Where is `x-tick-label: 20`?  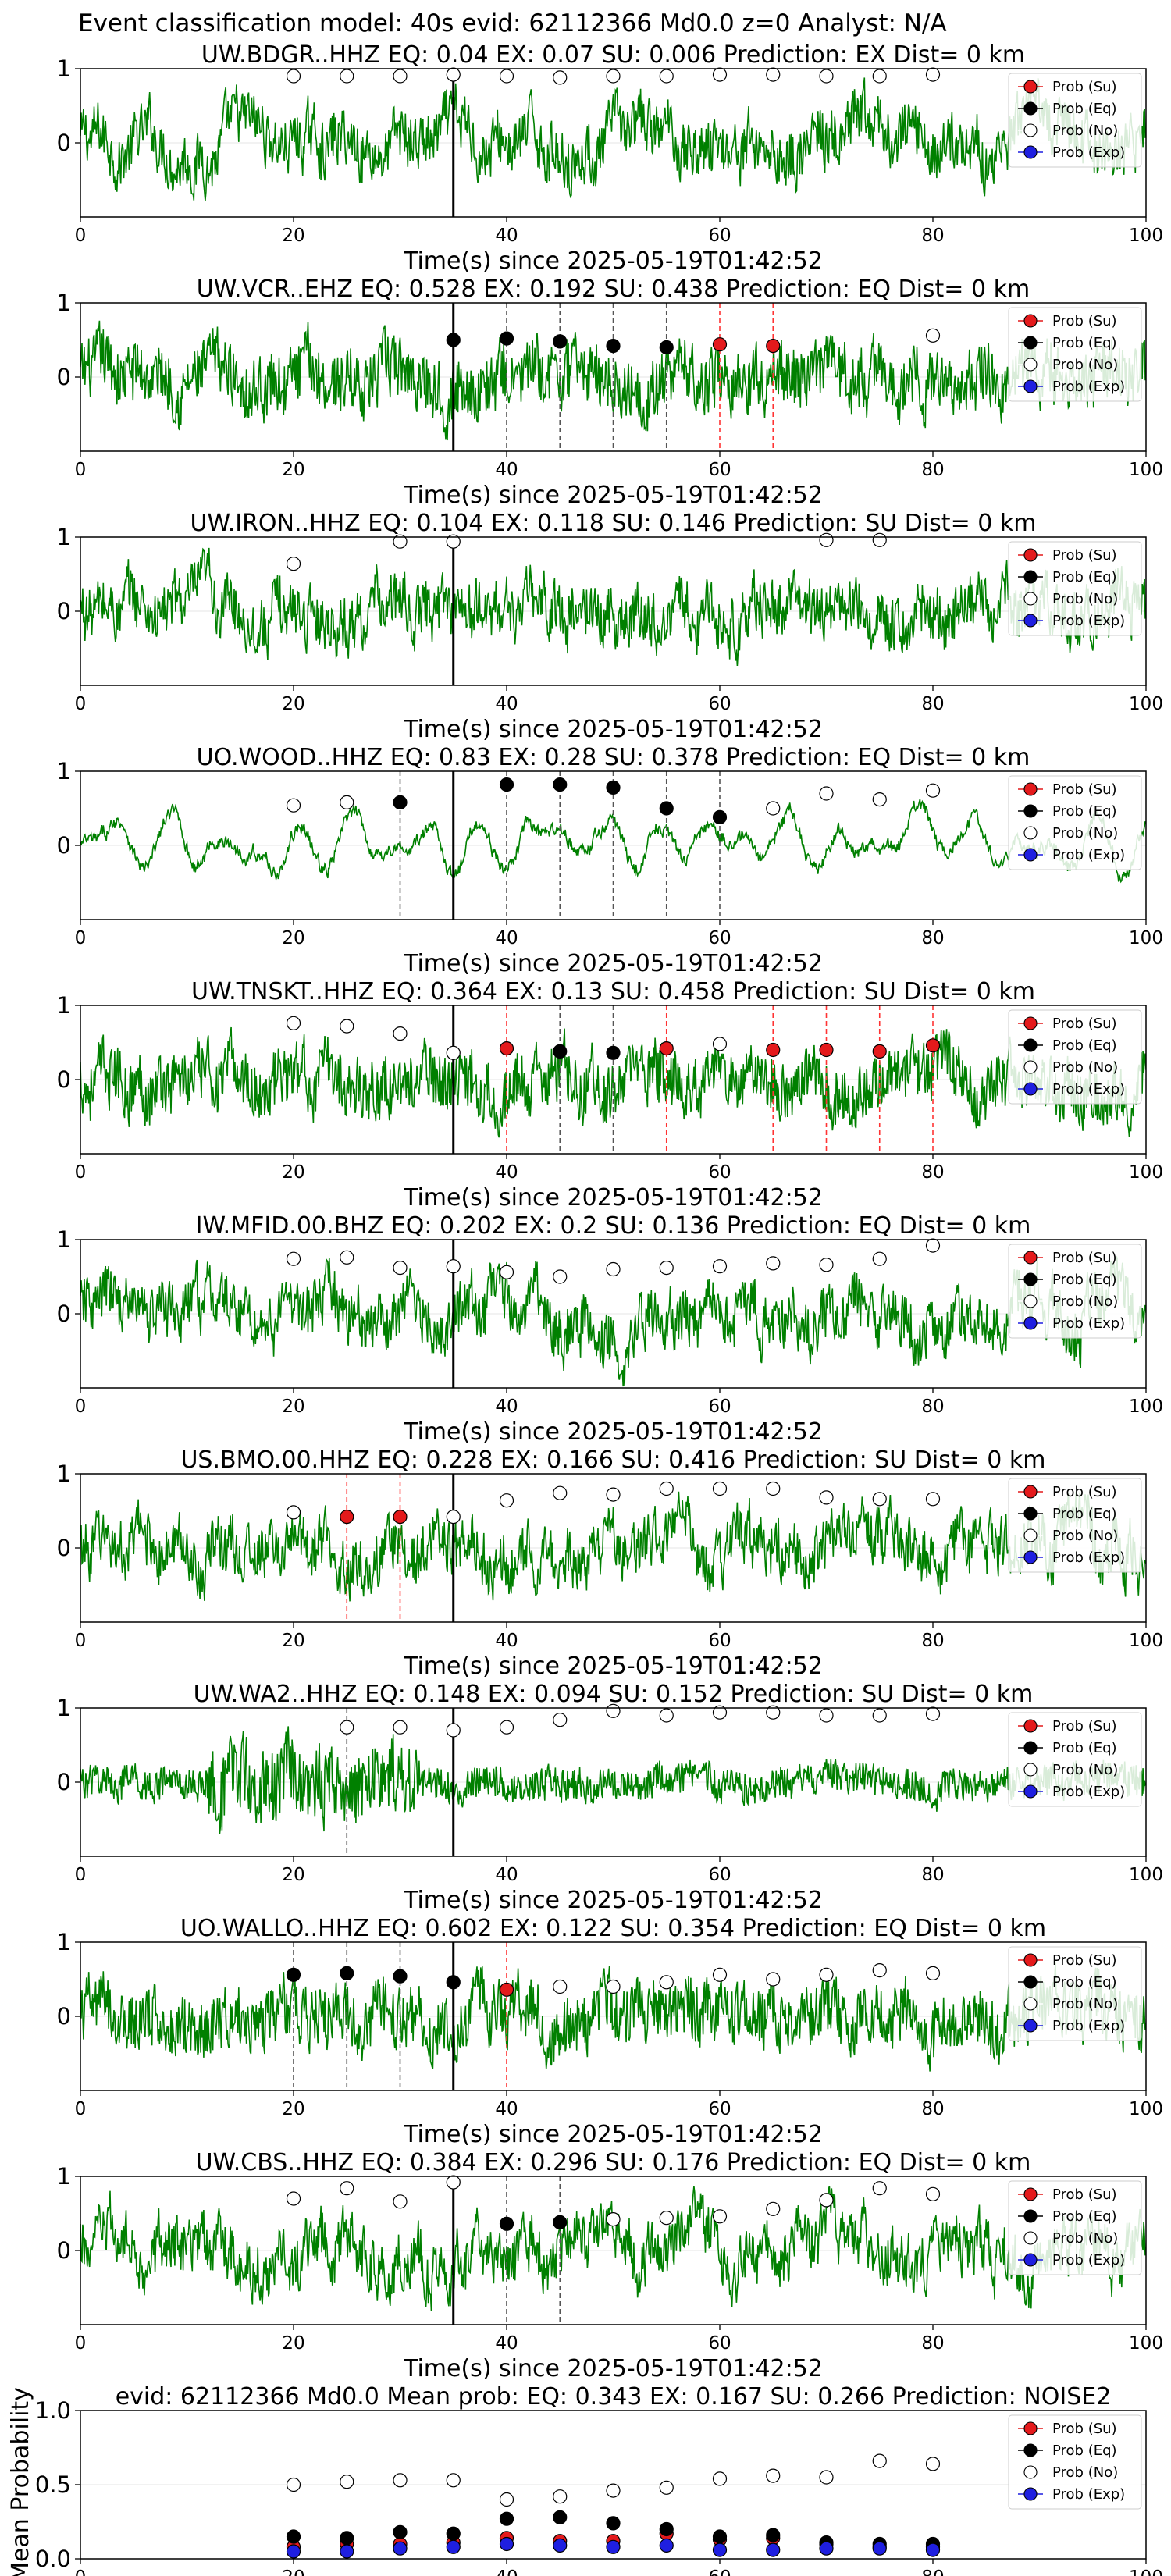 x-tick-label: 20 is located at coordinates (293, 2109).